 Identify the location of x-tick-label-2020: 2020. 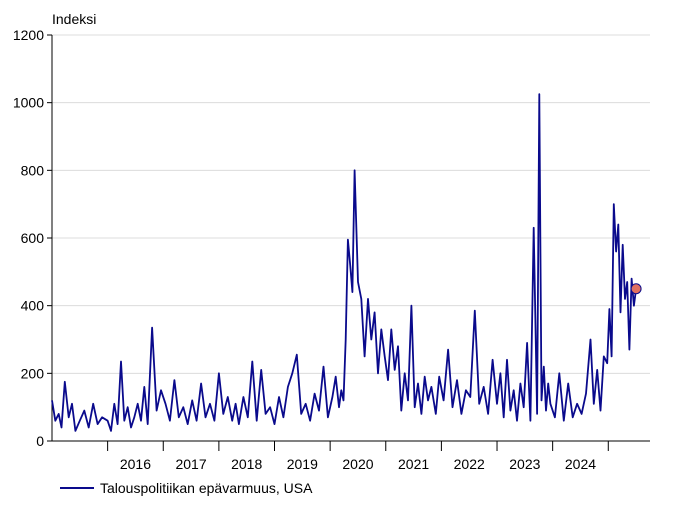
(357, 464).